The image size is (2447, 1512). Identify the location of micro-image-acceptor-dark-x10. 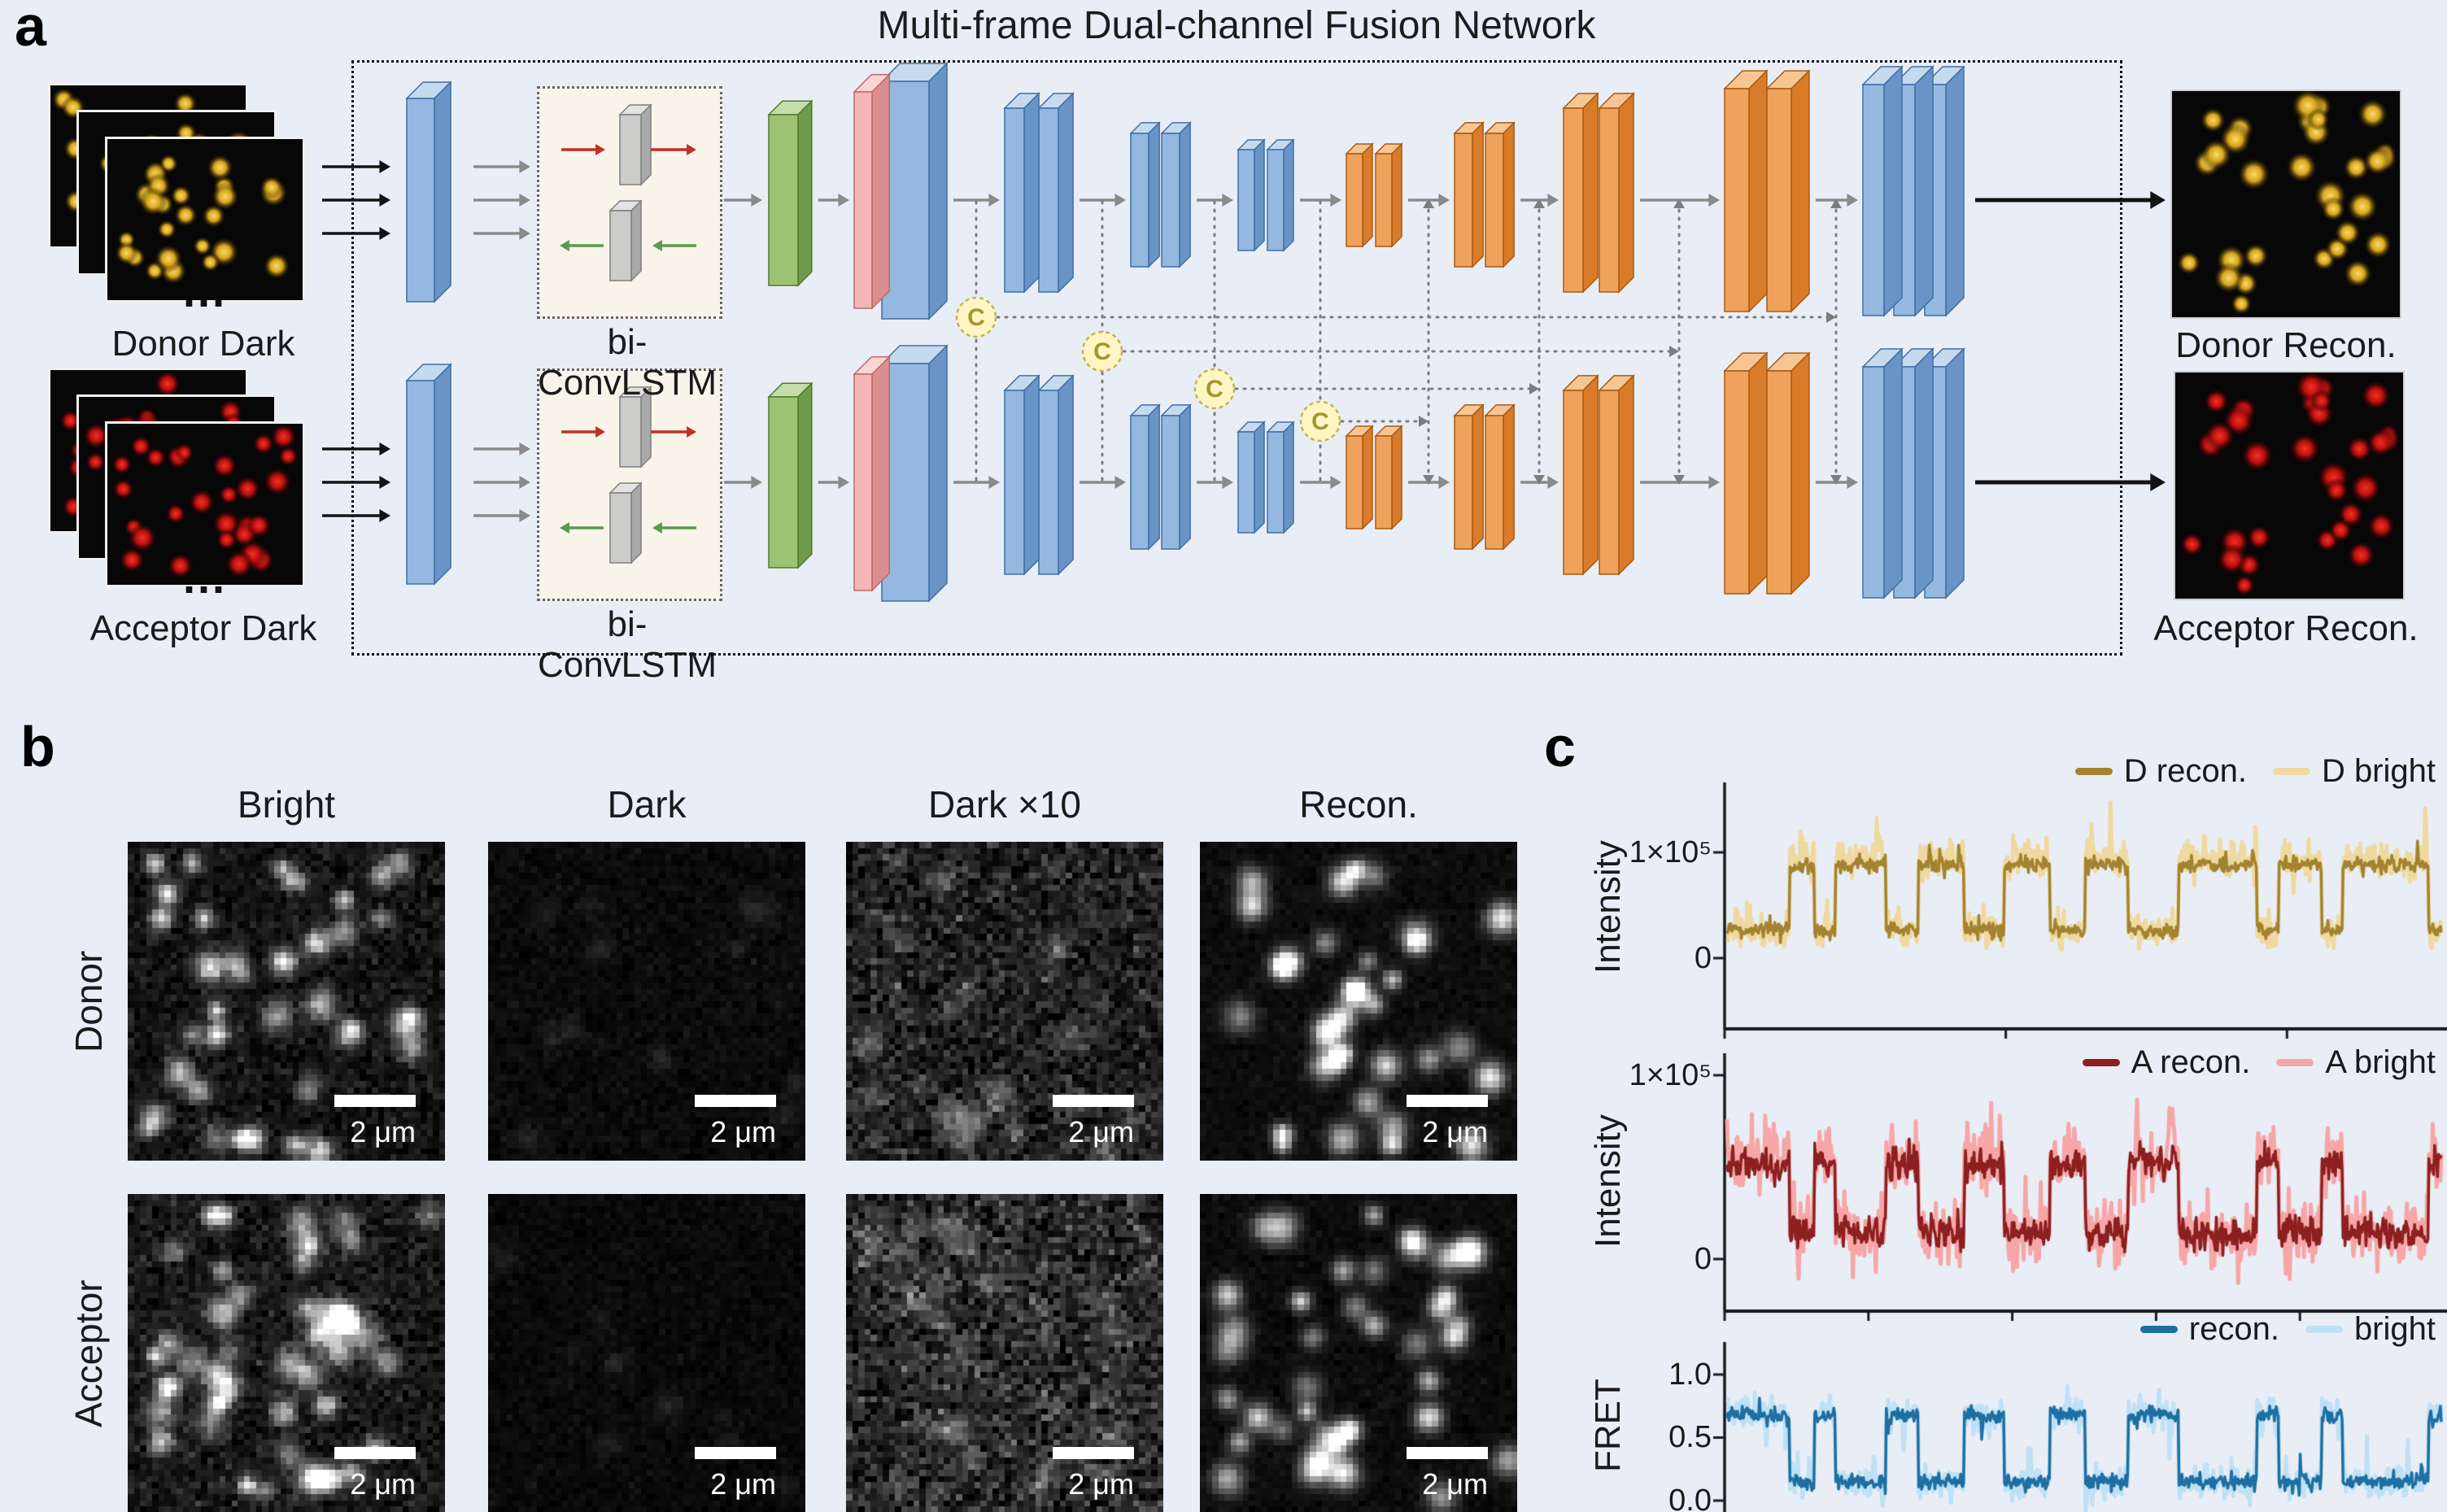
(1005, 1353).